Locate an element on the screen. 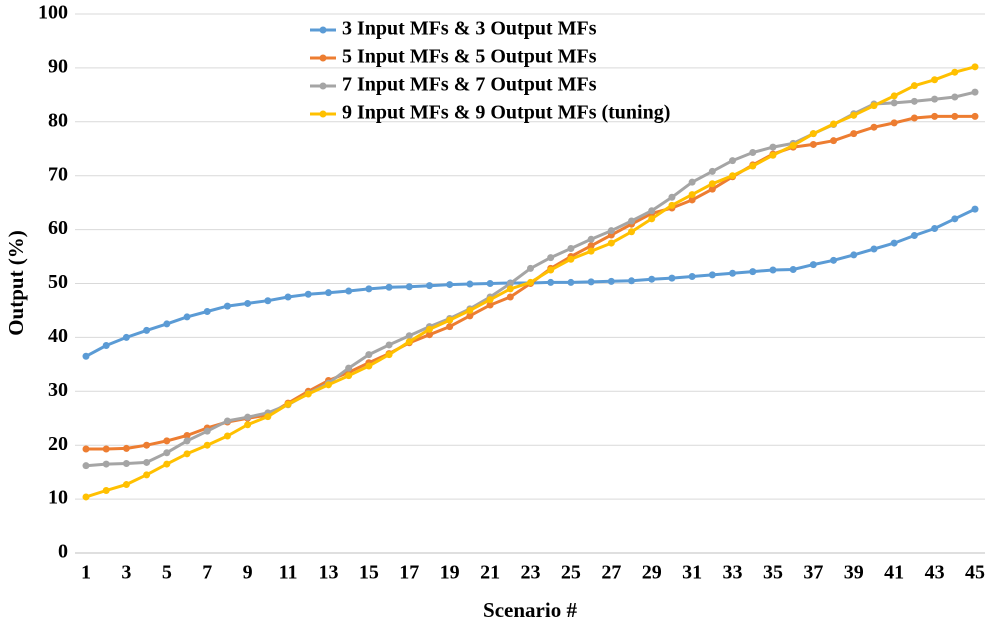 The image size is (995, 628). x-tick-label: 17 is located at coordinates (409, 573).